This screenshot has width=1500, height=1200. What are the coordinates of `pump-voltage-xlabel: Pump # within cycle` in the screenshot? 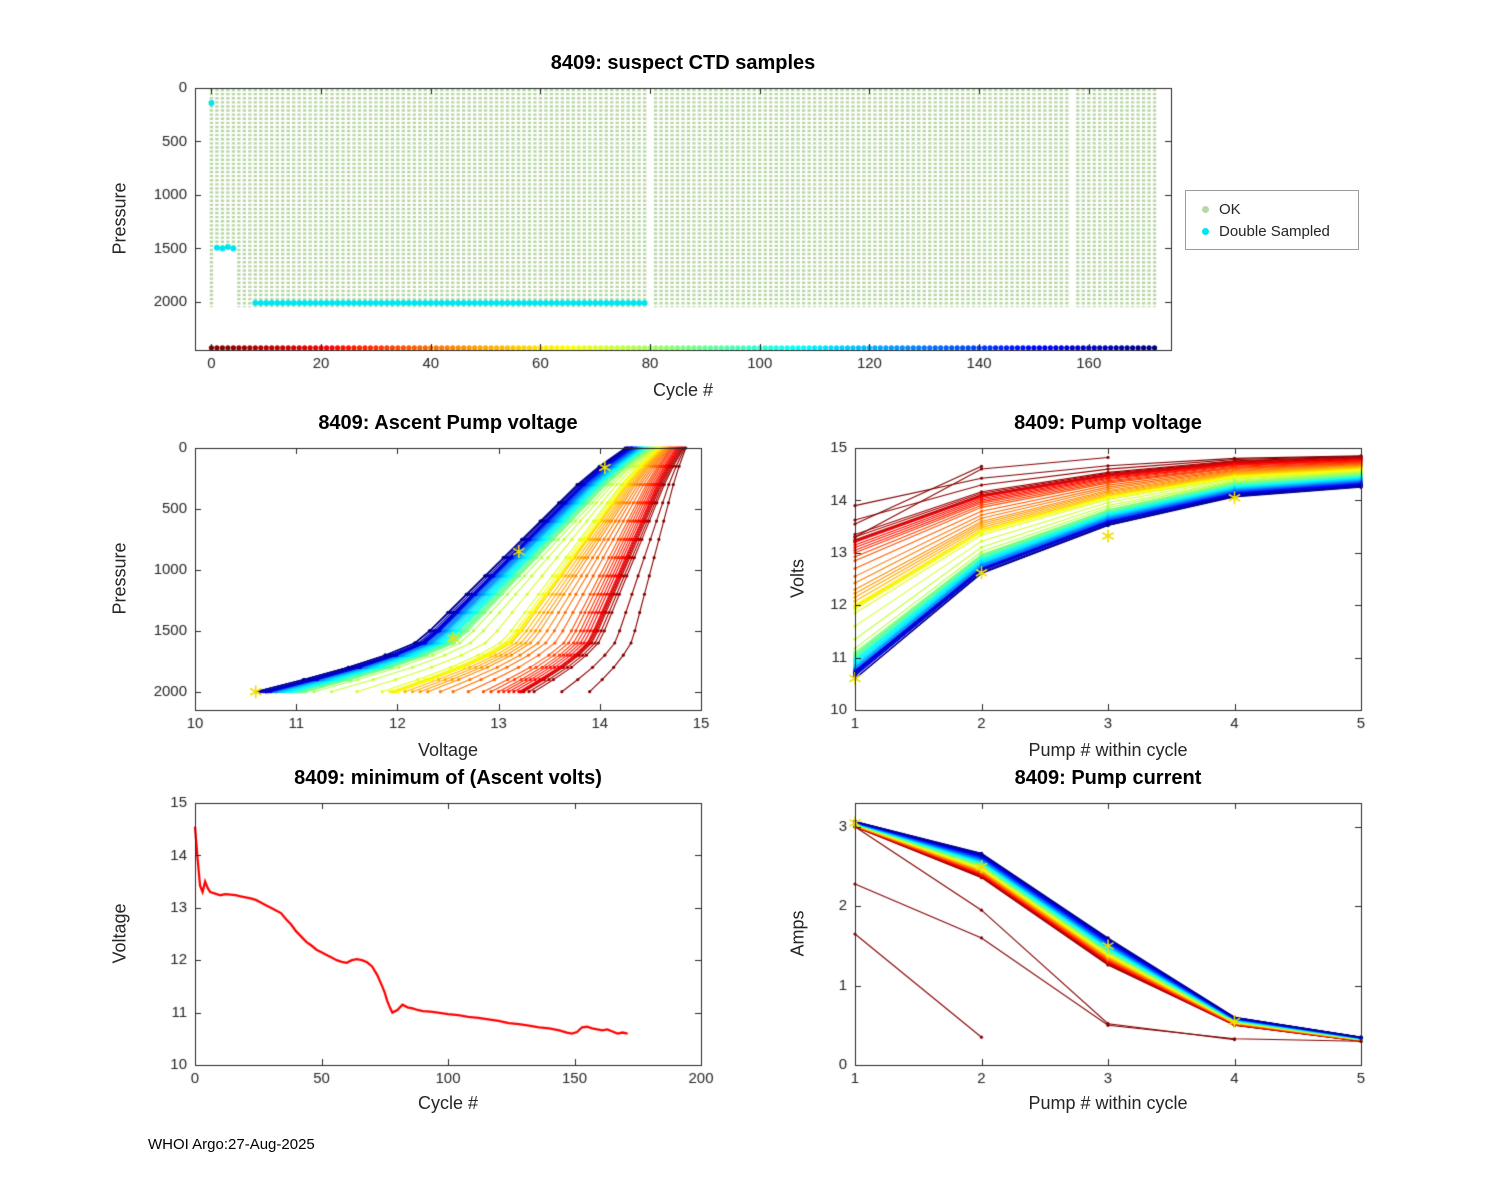 It's located at (1108, 750).